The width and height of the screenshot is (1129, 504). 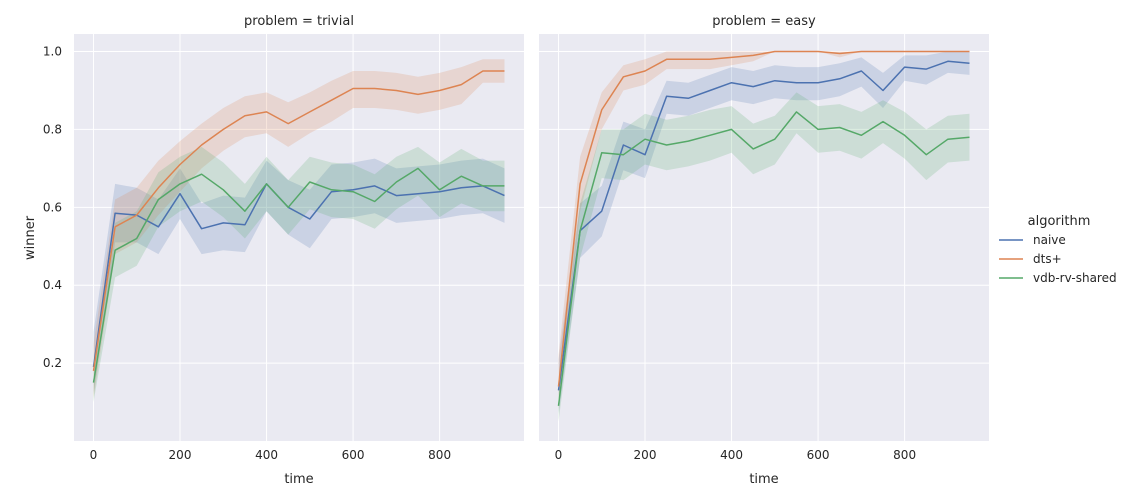 What do you see at coordinates (1030, 259) in the screenshot?
I see `legend-entry-dts+: dts+` at bounding box center [1030, 259].